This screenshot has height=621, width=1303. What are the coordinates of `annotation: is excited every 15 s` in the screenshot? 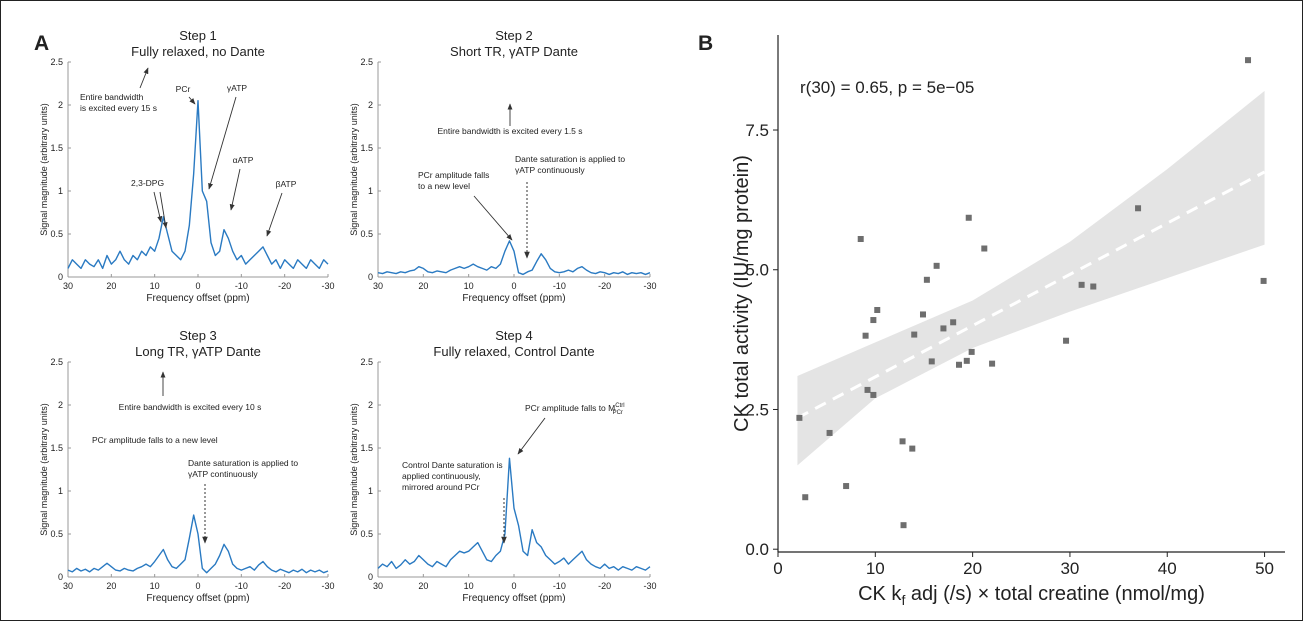 It's located at (118, 108).